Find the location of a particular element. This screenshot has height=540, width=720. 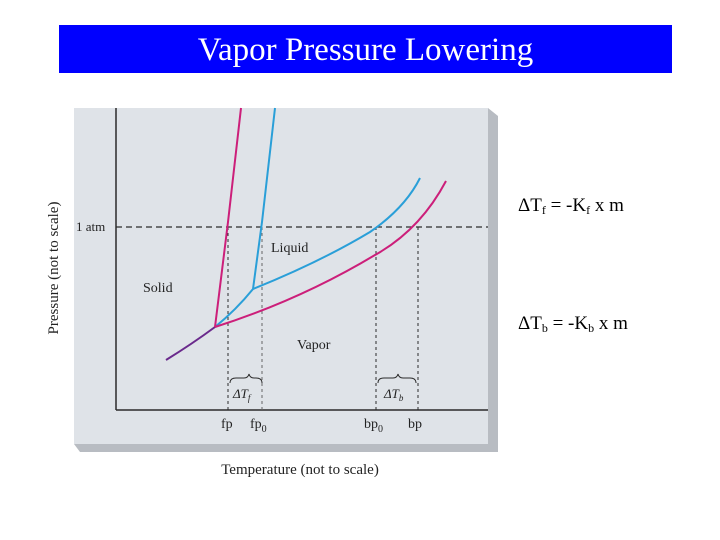

tick-bp-label: bp is located at coordinates (415, 424).